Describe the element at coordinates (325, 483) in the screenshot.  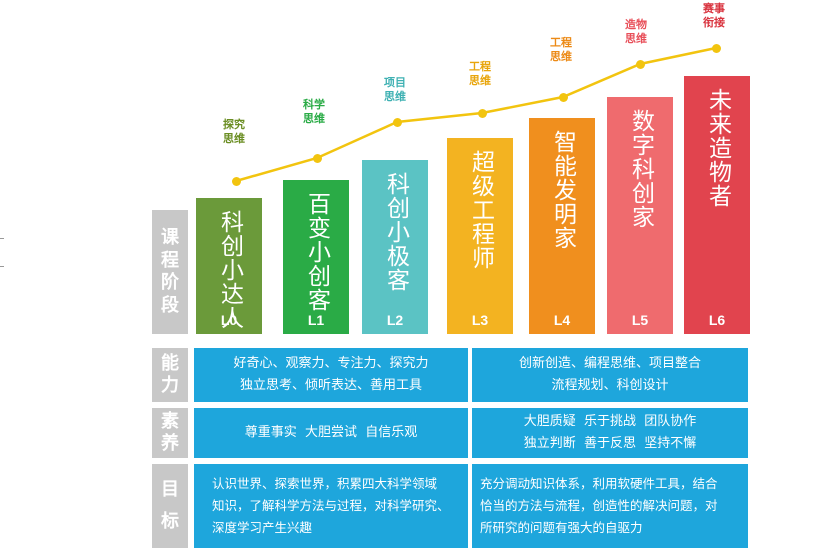
I see `goal-left-line: 认识世界、探索世界，积累四大科学领域` at that location.